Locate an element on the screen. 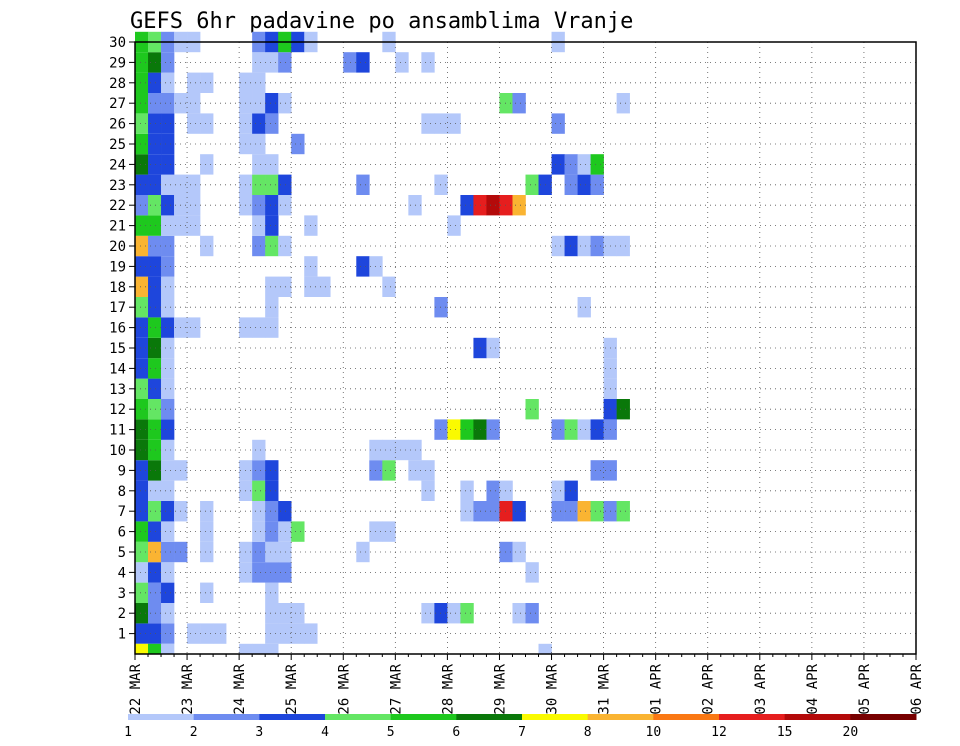 The height and width of the screenshot is (746, 960). legend-label: 12 is located at coordinates (719, 732).